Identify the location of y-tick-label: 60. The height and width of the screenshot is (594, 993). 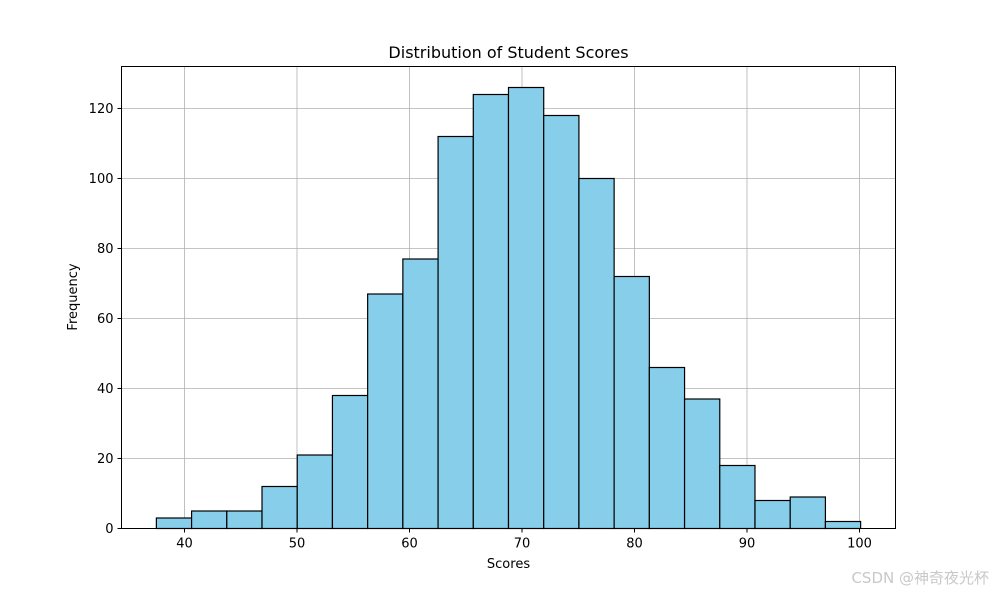
(105, 319).